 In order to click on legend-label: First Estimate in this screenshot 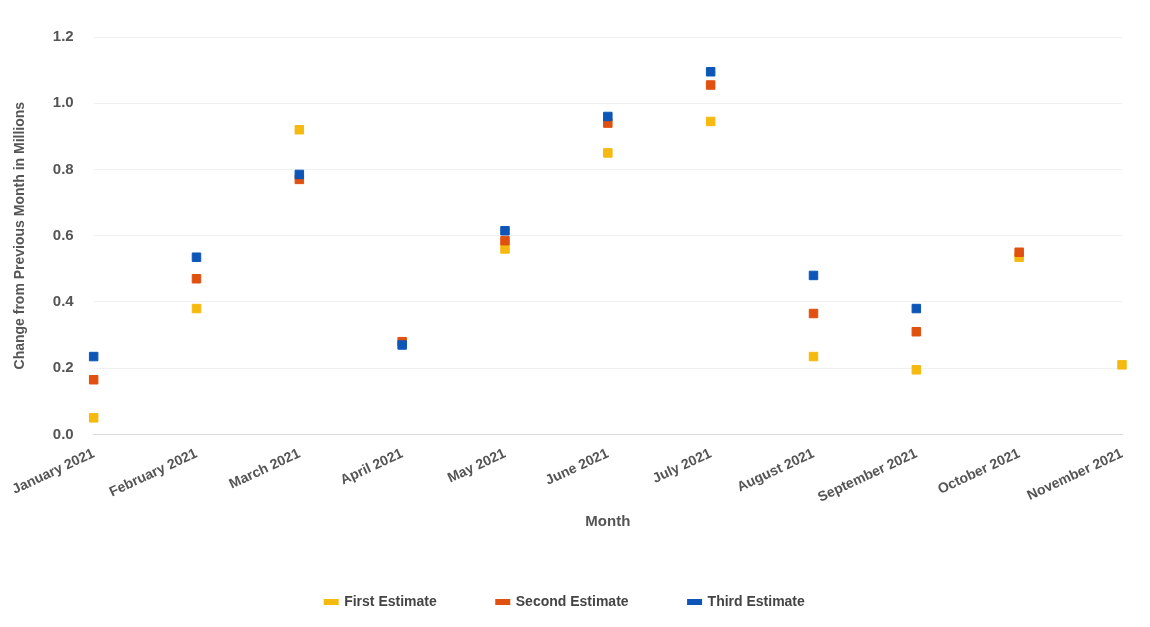, I will do `click(390, 600)`.